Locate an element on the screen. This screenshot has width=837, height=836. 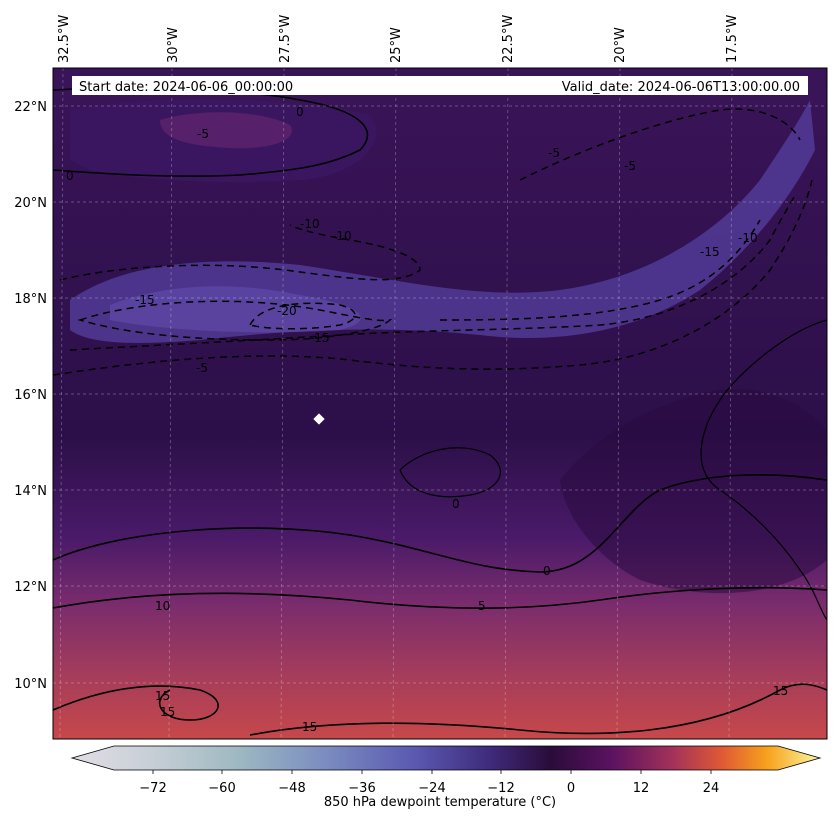
contour-label: 5 is located at coordinates (482, 606).